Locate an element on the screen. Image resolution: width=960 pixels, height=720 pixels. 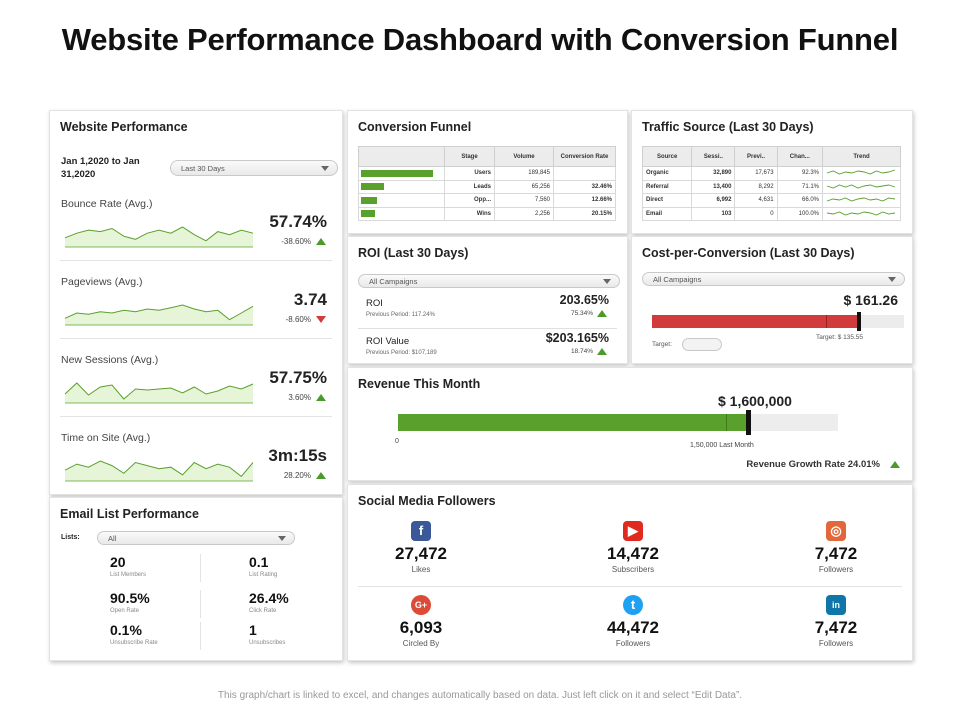
lists-dropdown: All is located at coordinates (196, 538).